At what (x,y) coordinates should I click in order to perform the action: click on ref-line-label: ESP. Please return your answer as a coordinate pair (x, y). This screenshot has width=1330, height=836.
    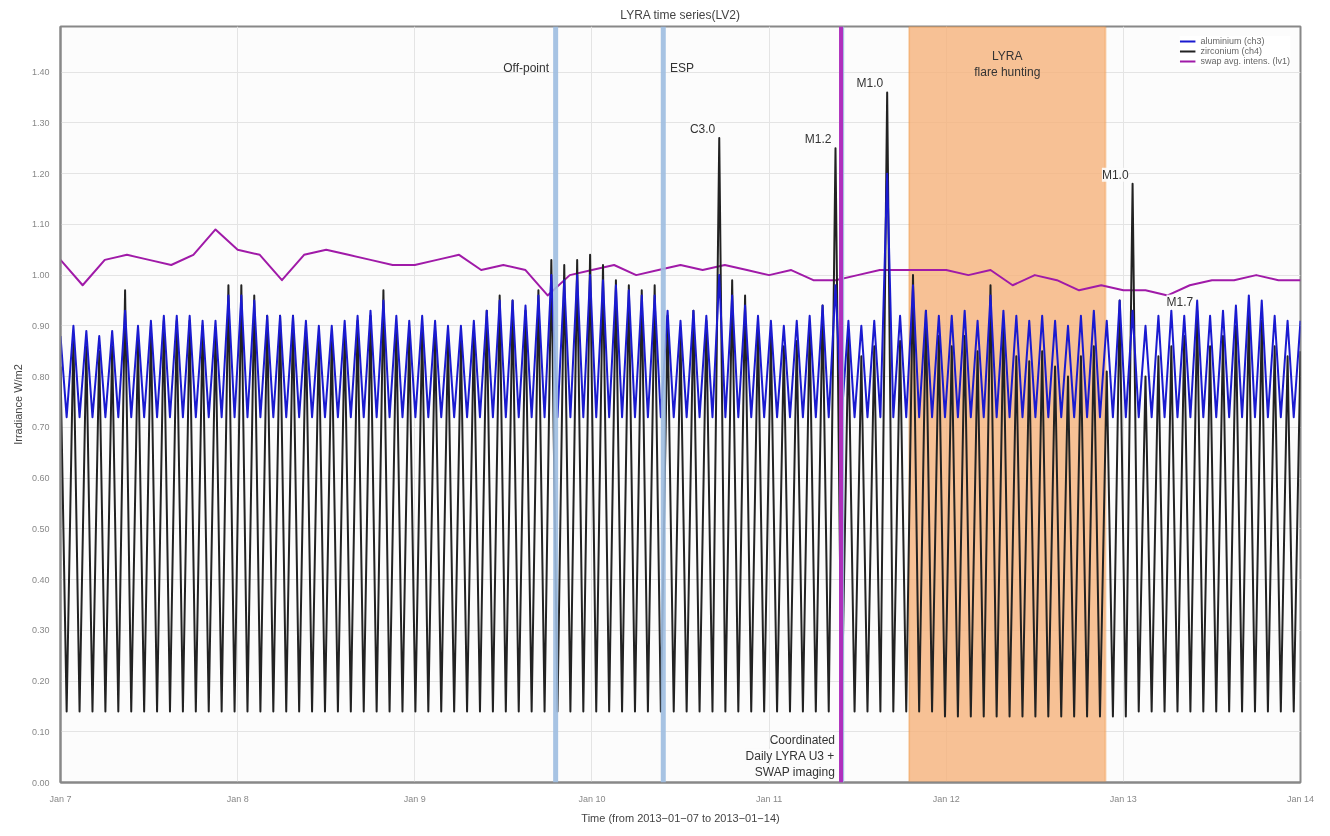
    Looking at the image, I should click on (681, 67).